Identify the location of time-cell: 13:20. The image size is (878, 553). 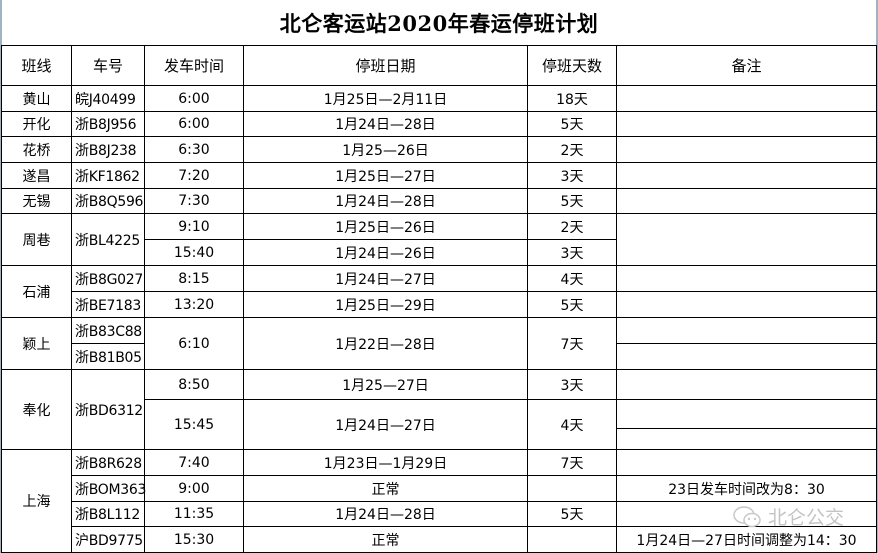
(194, 304).